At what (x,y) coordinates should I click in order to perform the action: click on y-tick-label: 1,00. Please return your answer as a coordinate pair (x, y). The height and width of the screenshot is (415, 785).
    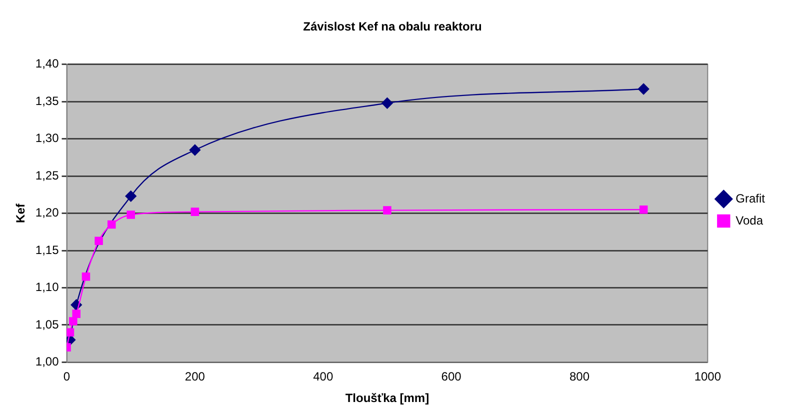
    Looking at the image, I should click on (47, 361).